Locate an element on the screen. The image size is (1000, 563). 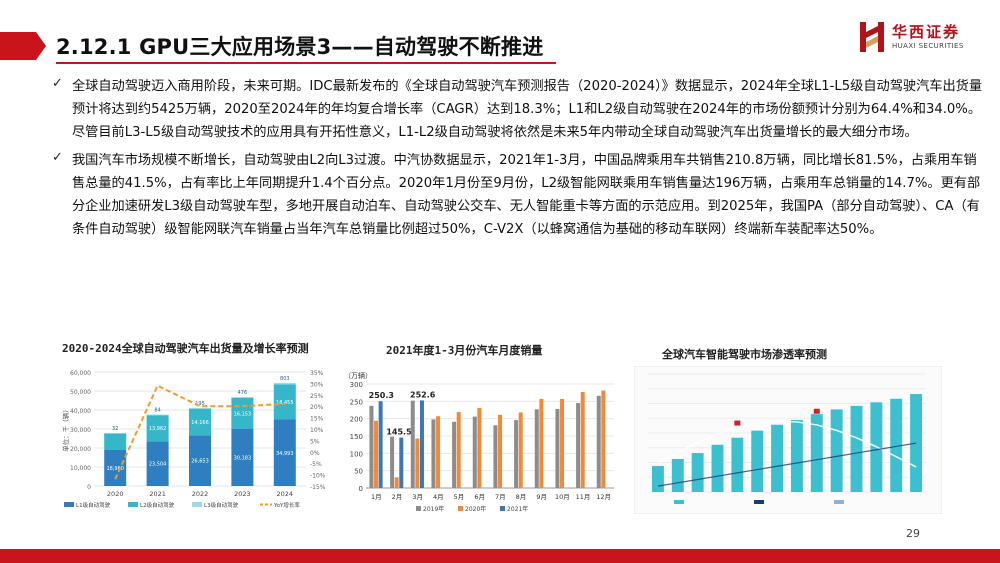
y-tick-label: 50 is located at coordinates (358, 472).